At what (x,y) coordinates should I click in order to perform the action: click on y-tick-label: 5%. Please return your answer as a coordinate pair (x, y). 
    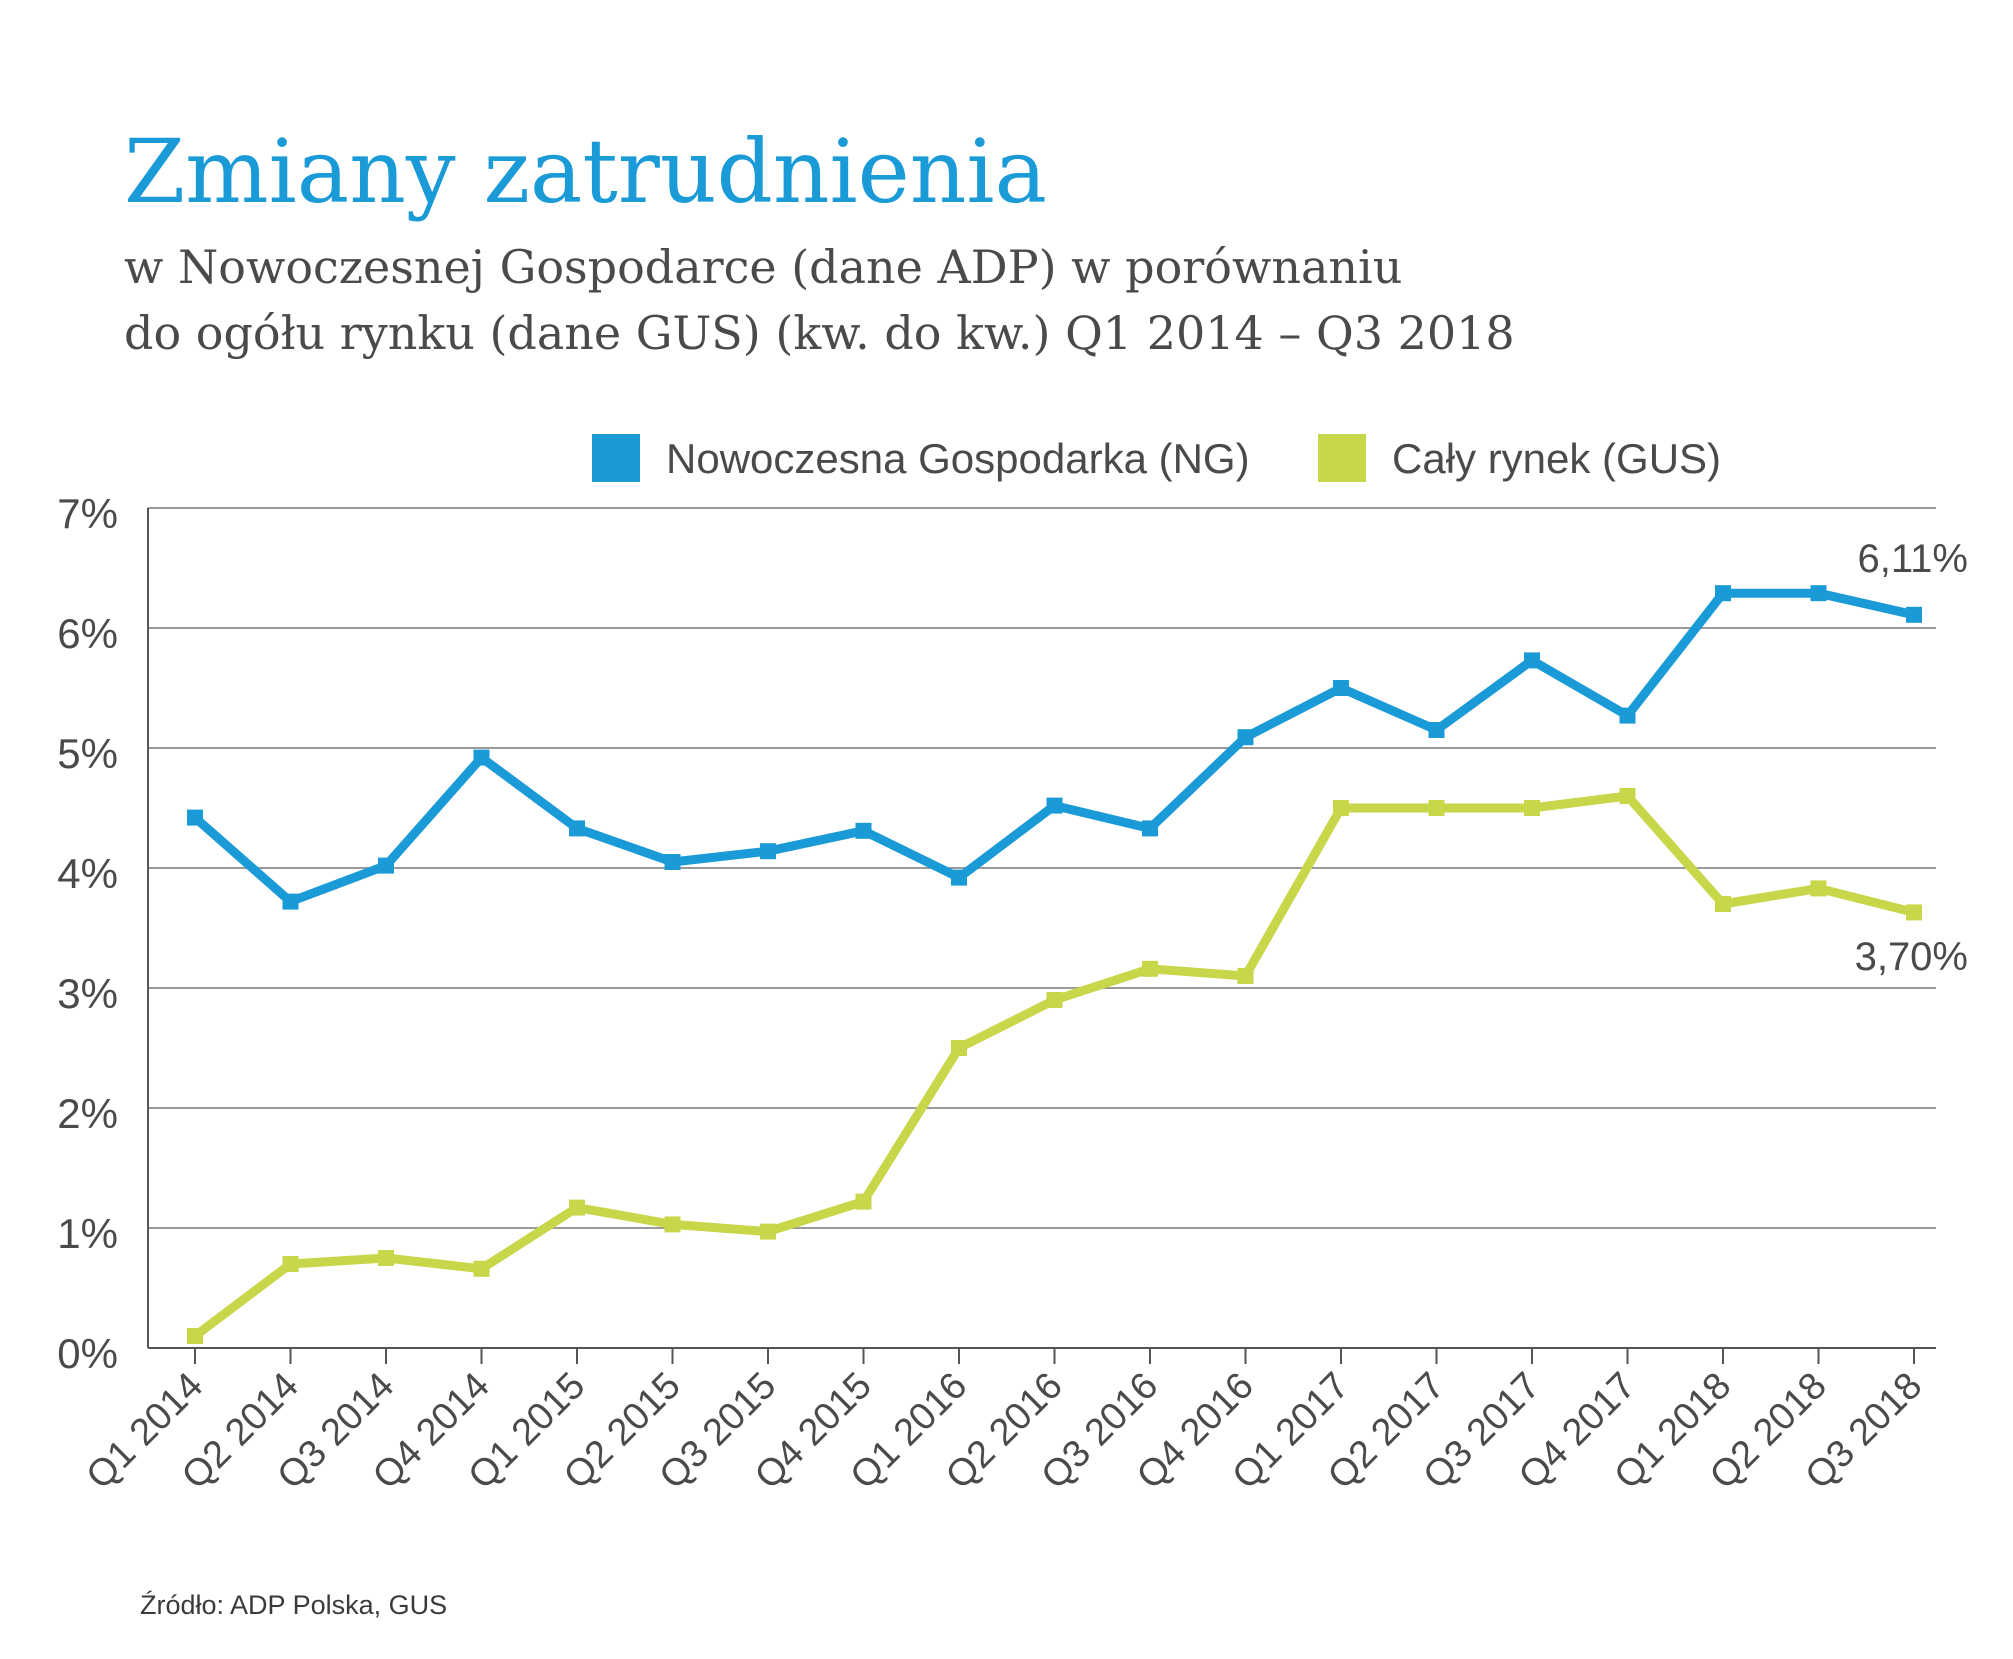
    Looking at the image, I should click on (87, 753).